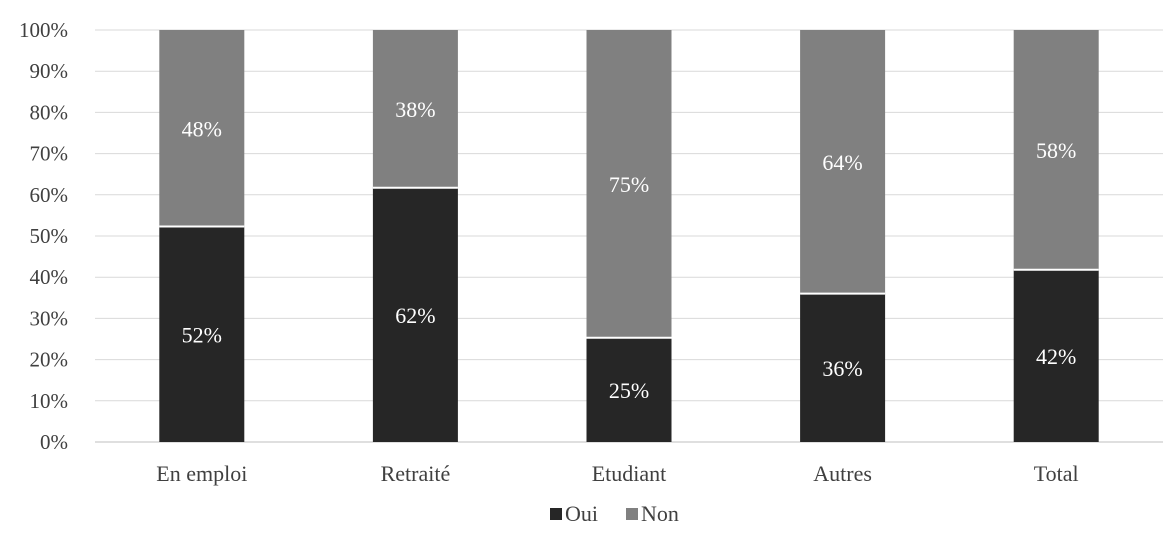 This screenshot has height=535, width=1165. I want to click on legend-label-oui: Oui, so click(581, 513).